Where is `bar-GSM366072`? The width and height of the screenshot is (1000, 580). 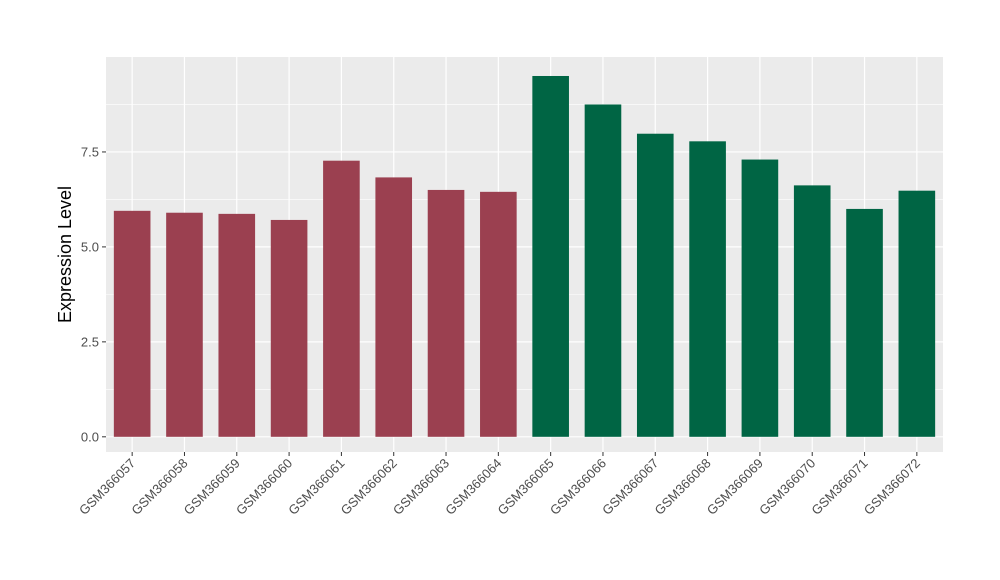 bar-GSM366072 is located at coordinates (917, 313).